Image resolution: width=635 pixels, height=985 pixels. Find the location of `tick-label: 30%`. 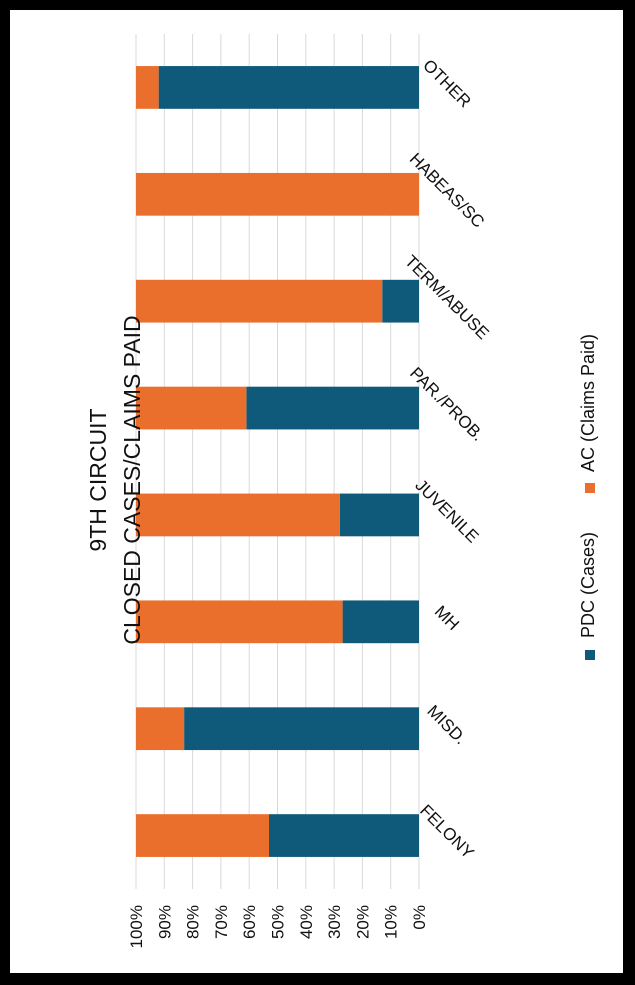

tick-label: 30% is located at coordinates (334, 922).